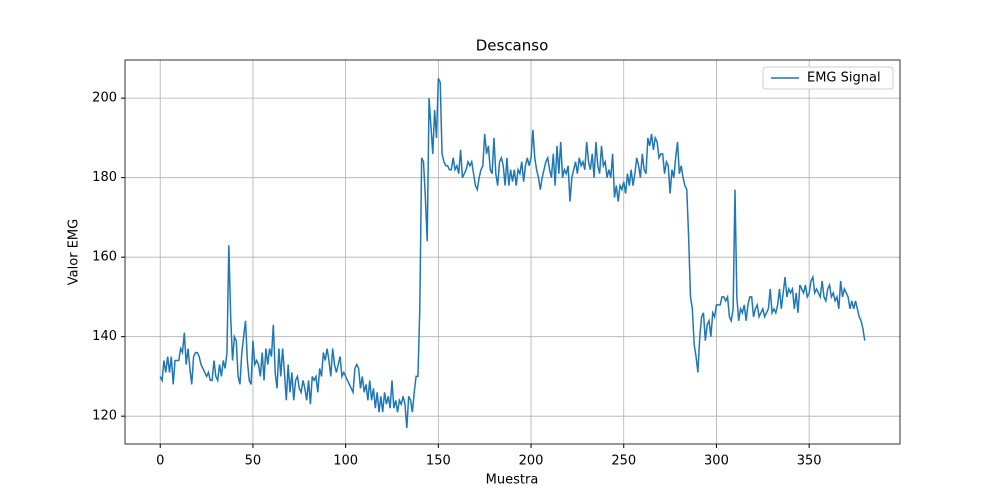  What do you see at coordinates (160, 461) in the screenshot?
I see `x-tick-label: 0` at bounding box center [160, 461].